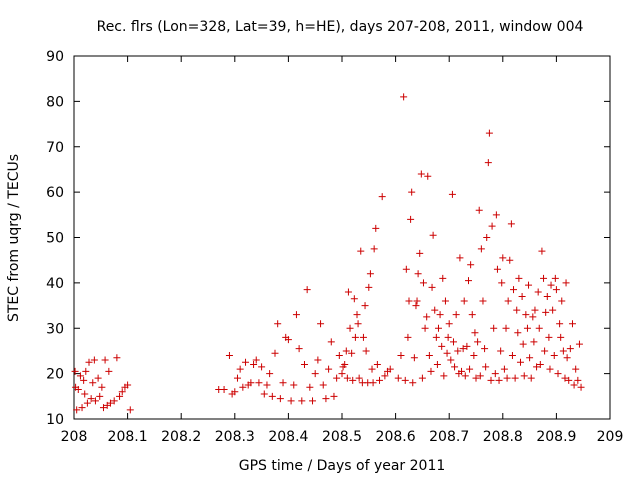  What do you see at coordinates (181, 437) in the screenshot?
I see `x-tick-label: 208.2` at bounding box center [181, 437].